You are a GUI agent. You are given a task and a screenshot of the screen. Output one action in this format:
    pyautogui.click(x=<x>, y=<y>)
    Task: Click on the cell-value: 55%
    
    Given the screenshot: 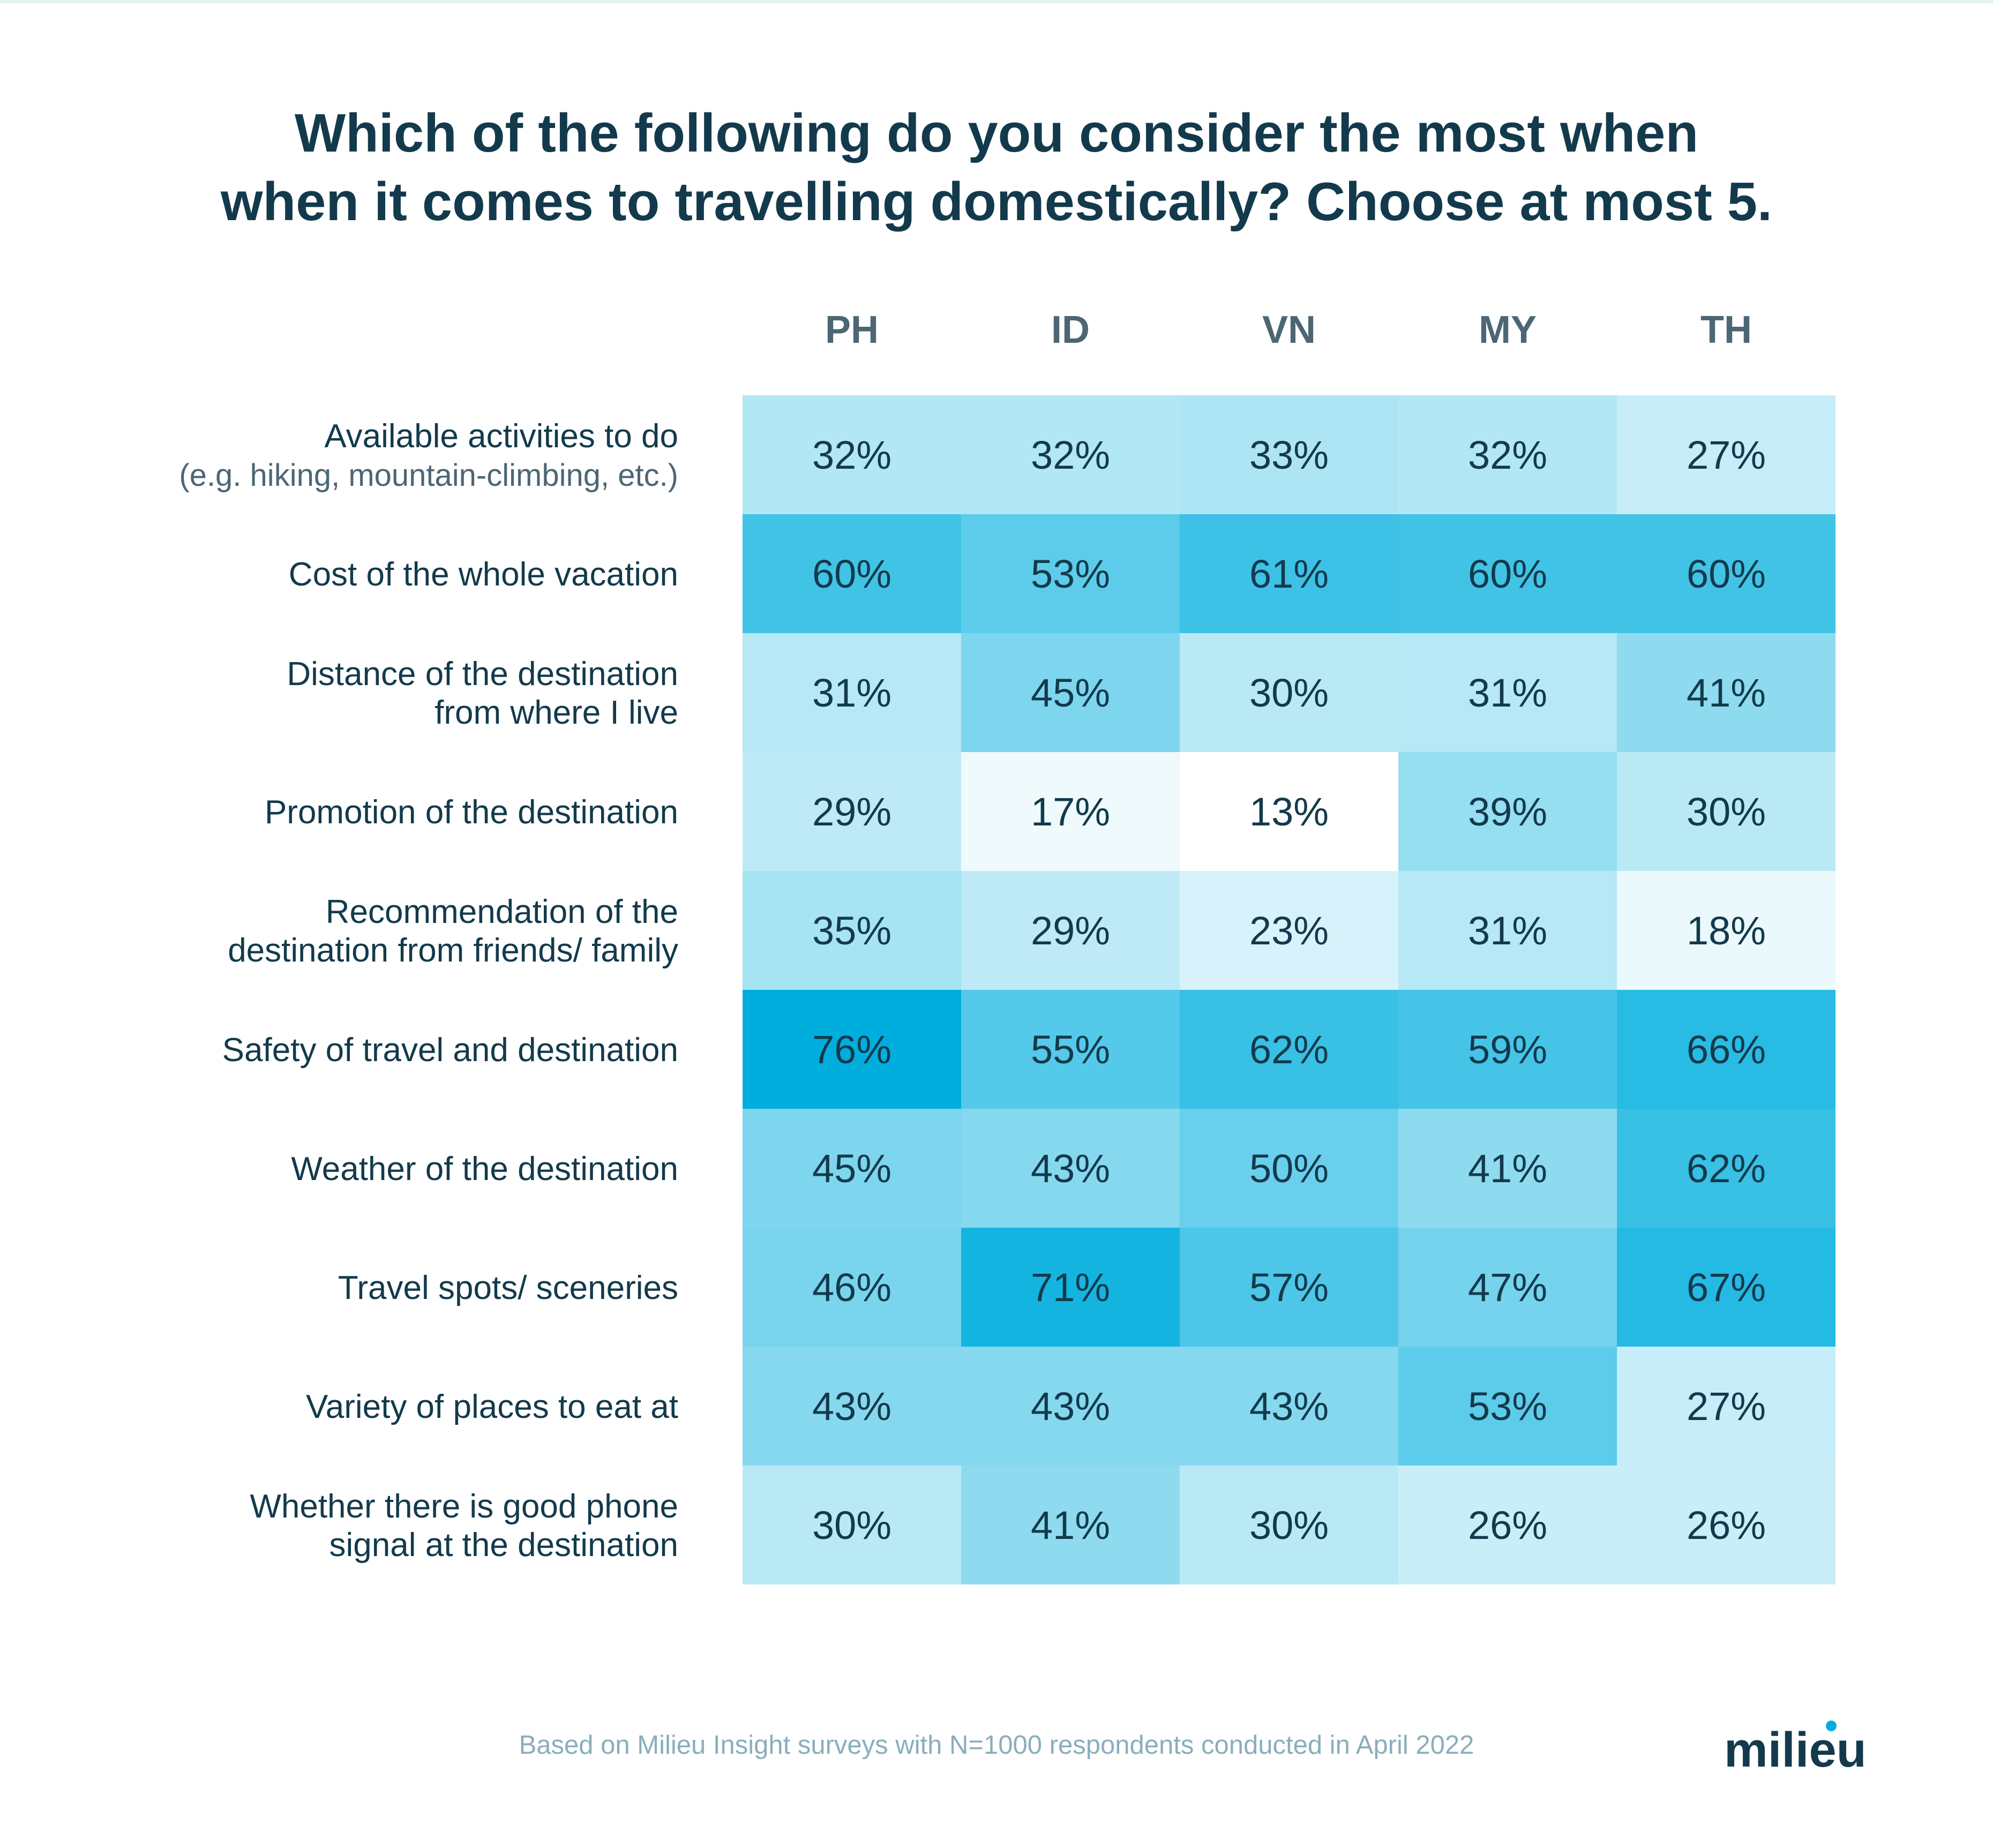 What is the action you would take?
    pyautogui.click(x=1070, y=1049)
    